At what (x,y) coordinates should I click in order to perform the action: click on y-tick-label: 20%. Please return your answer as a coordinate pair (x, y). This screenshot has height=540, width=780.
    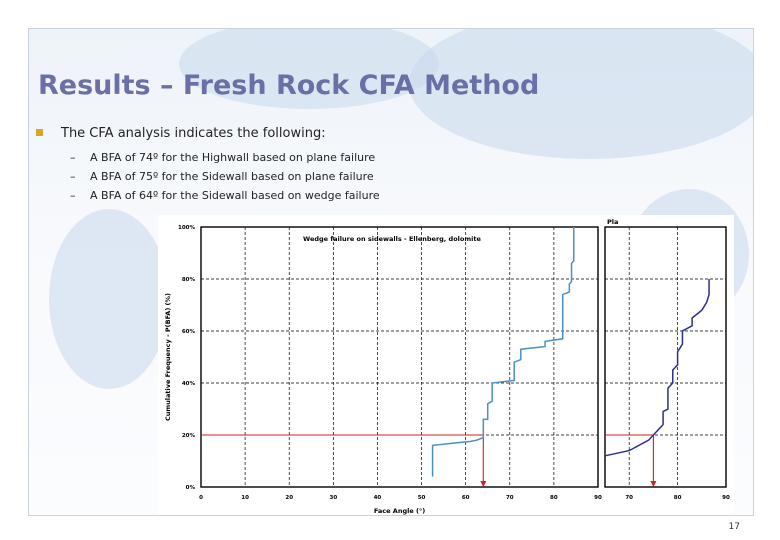
    Looking at the image, I should click on (189, 436).